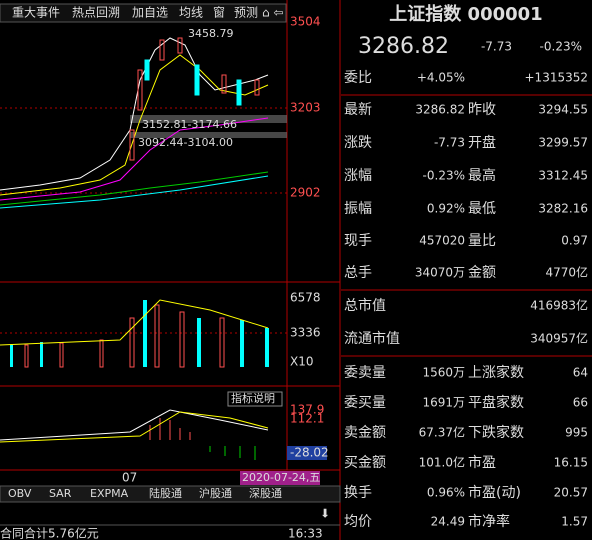 This screenshot has width=592, height=540. What do you see at coordinates (96, 12) in the screenshot?
I see `toolbar-button: 热点回溯` at bounding box center [96, 12].